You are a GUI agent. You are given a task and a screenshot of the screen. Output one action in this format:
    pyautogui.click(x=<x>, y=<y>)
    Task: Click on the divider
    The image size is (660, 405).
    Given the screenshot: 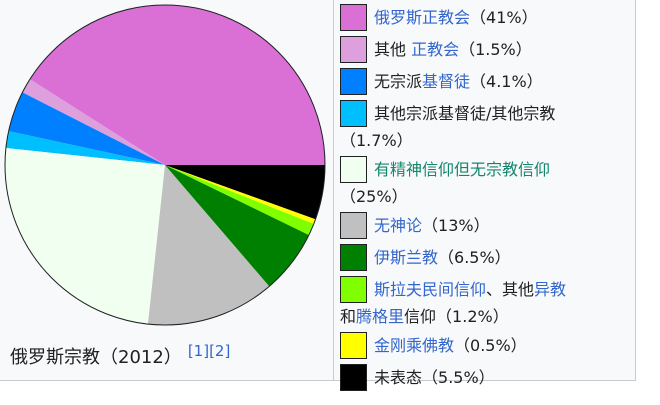 What is the action you would take?
    pyautogui.click(x=333, y=190)
    